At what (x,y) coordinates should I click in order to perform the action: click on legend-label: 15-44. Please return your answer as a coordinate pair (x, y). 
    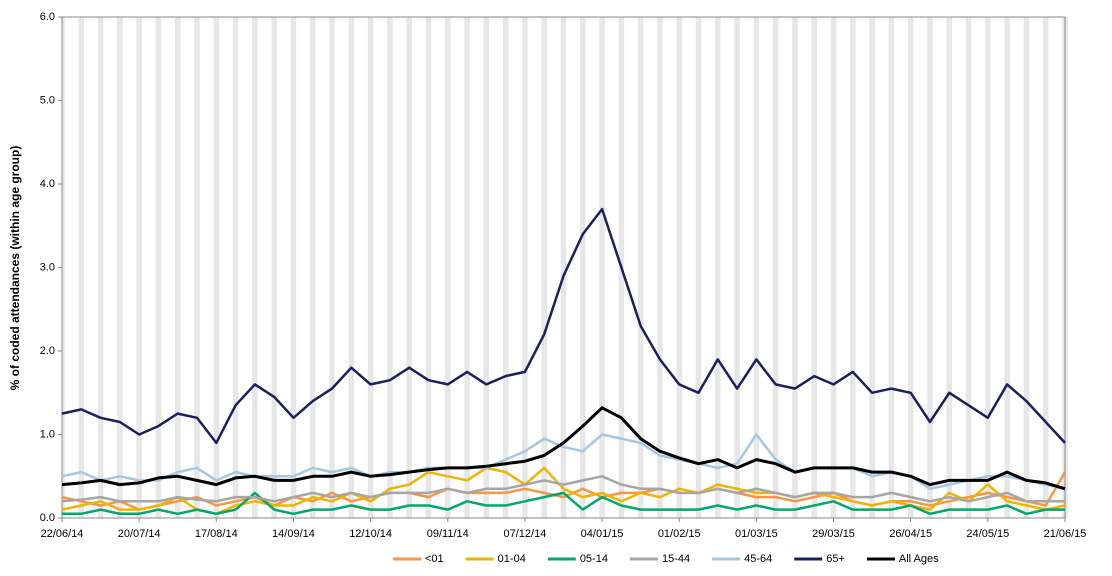
    Looking at the image, I should click on (676, 559).